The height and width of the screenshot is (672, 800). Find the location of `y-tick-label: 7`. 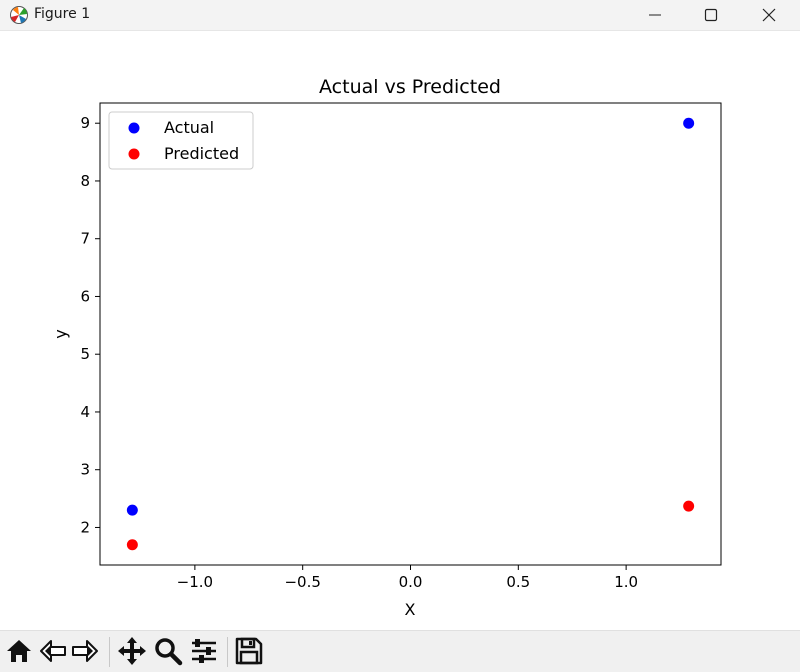

y-tick-label: 7 is located at coordinates (85, 239).